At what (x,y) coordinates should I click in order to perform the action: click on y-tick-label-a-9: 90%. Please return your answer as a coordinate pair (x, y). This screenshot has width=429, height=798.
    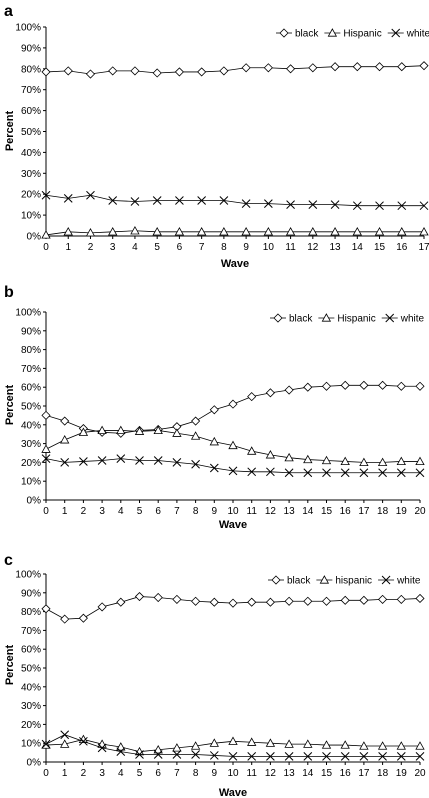
    Looking at the image, I should click on (31, 48).